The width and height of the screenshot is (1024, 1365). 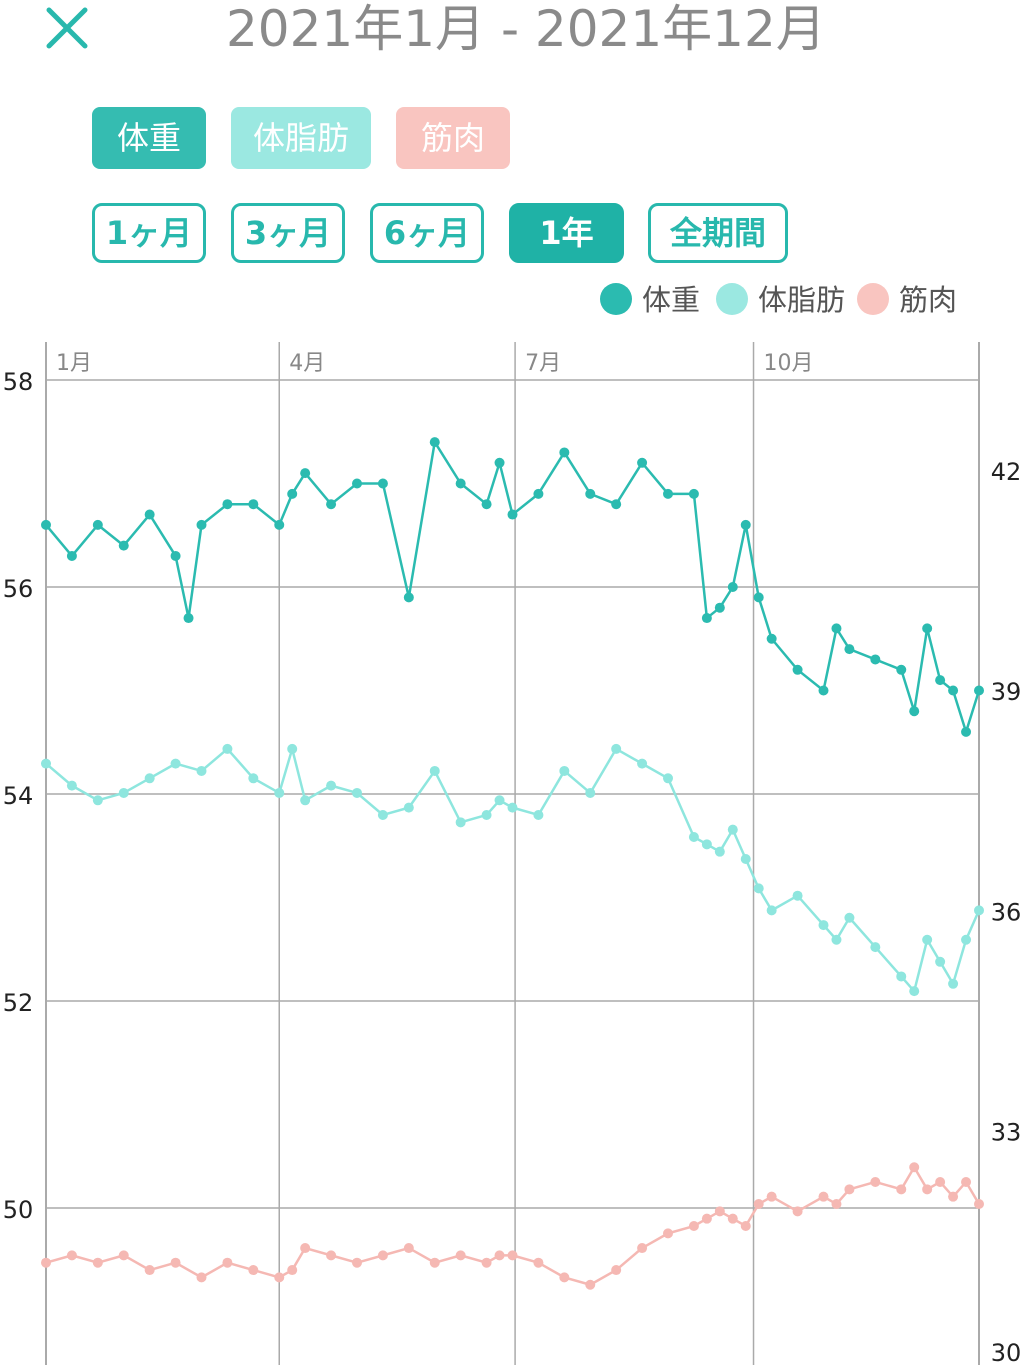 What do you see at coordinates (453, 138) in the screenshot?
I see `metric-tab-muscle: 筋肉` at bounding box center [453, 138].